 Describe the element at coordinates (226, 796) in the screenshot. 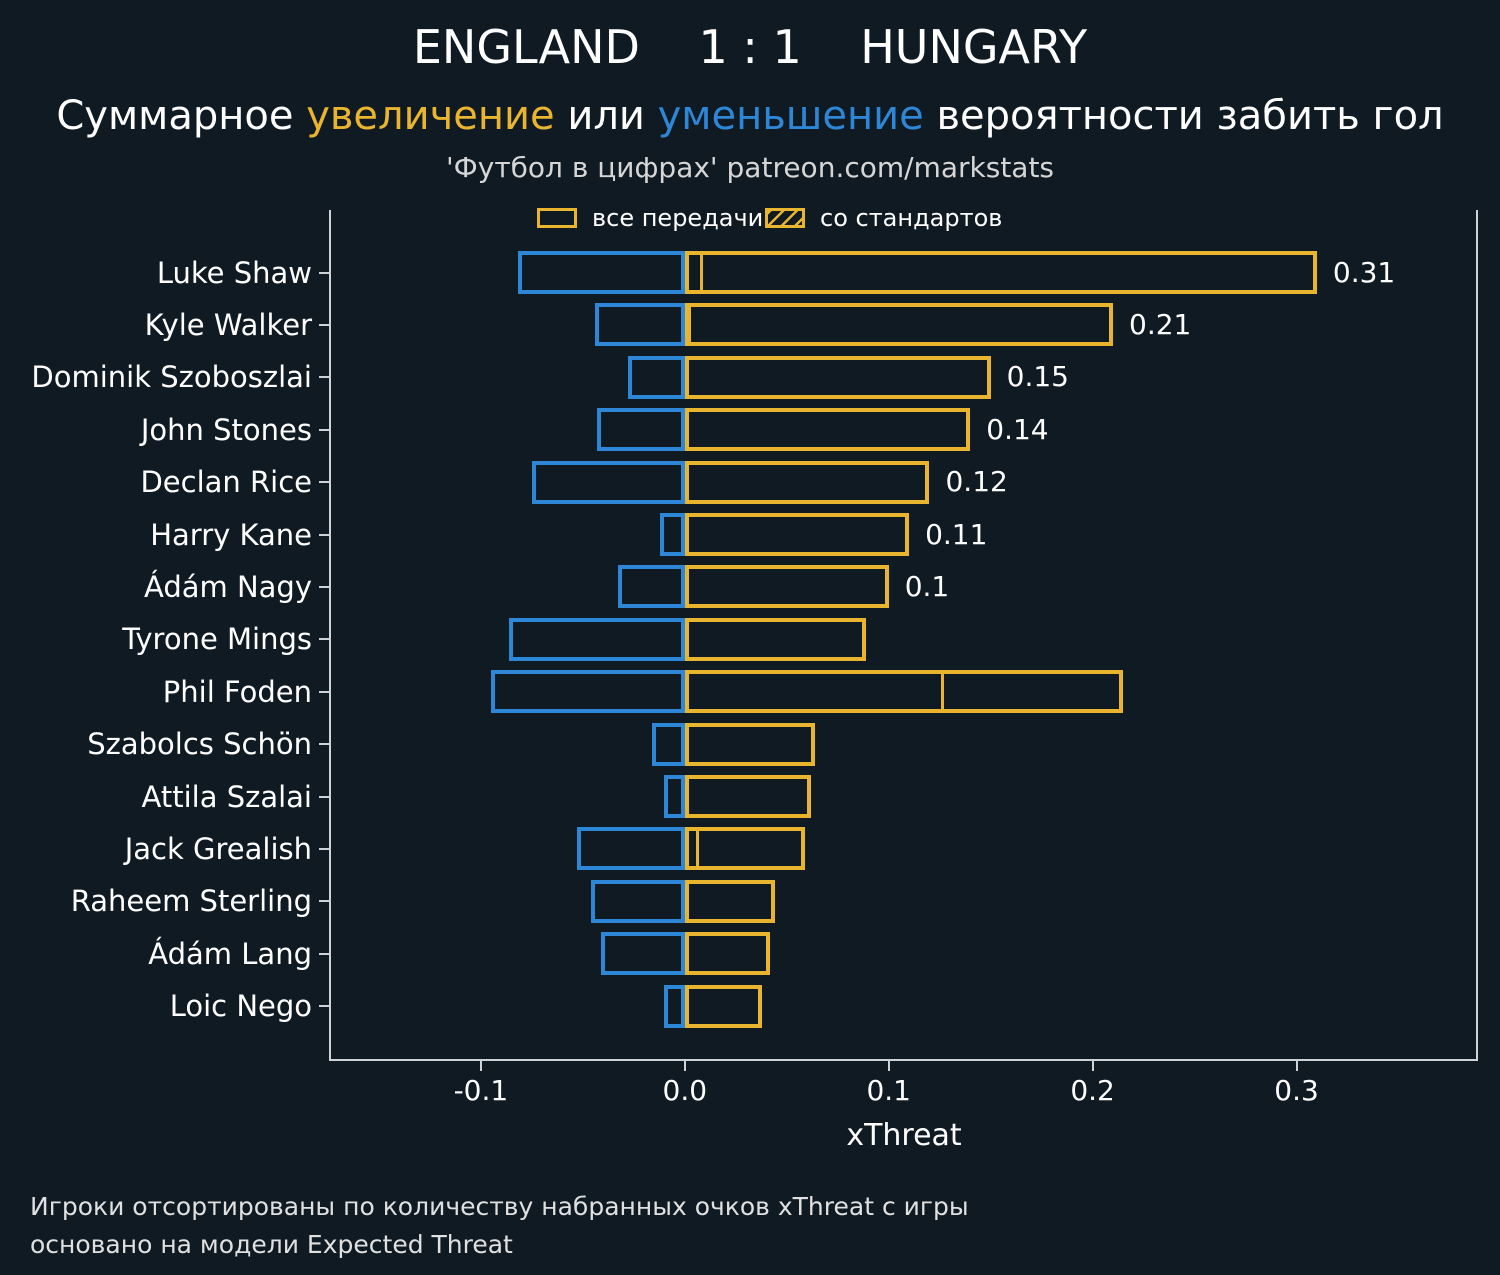

I see `player-name: Attila Szalai` at that location.